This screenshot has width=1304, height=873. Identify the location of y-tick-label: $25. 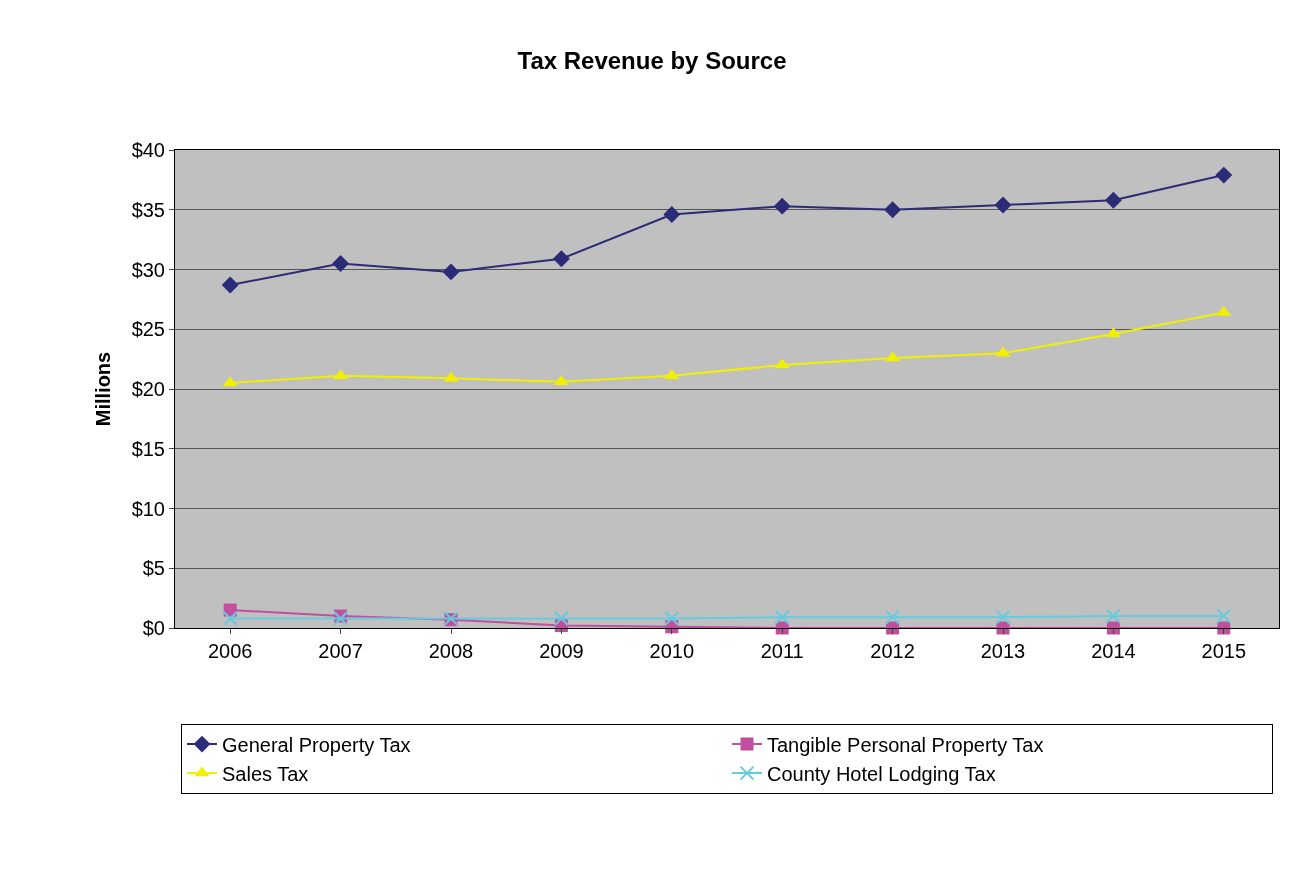
(148, 329).